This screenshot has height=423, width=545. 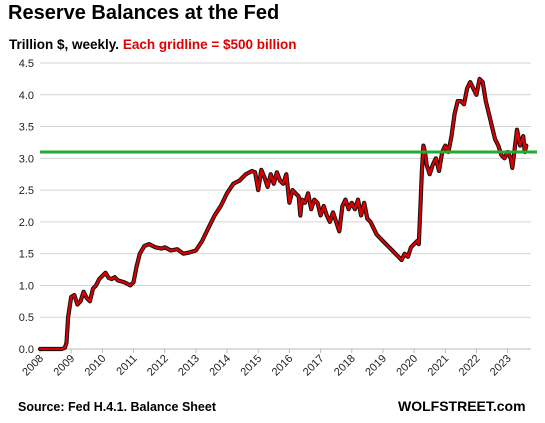 What do you see at coordinates (407, 366) in the screenshot?
I see `x-tick-label: 2020` at bounding box center [407, 366].